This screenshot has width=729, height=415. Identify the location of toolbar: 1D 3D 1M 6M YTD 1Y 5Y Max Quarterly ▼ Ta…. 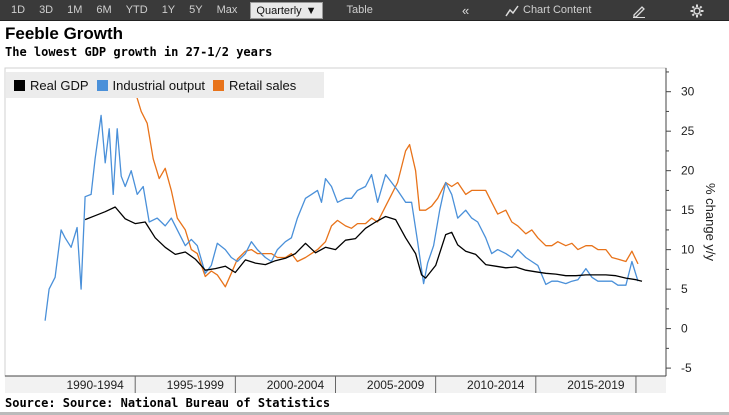
(364, 10).